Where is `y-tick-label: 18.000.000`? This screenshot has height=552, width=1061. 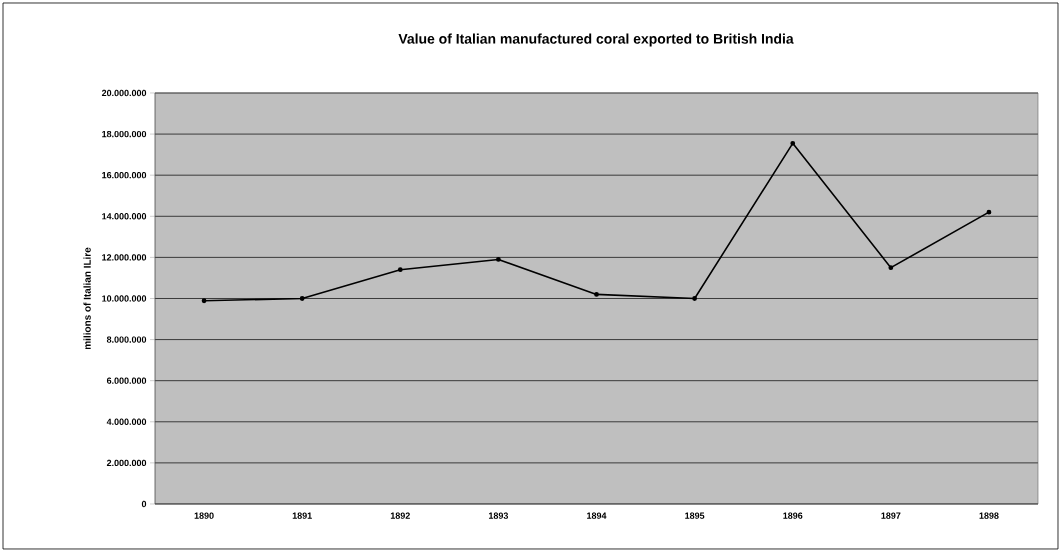
y-tick-label: 18.000.000 is located at coordinates (124, 134).